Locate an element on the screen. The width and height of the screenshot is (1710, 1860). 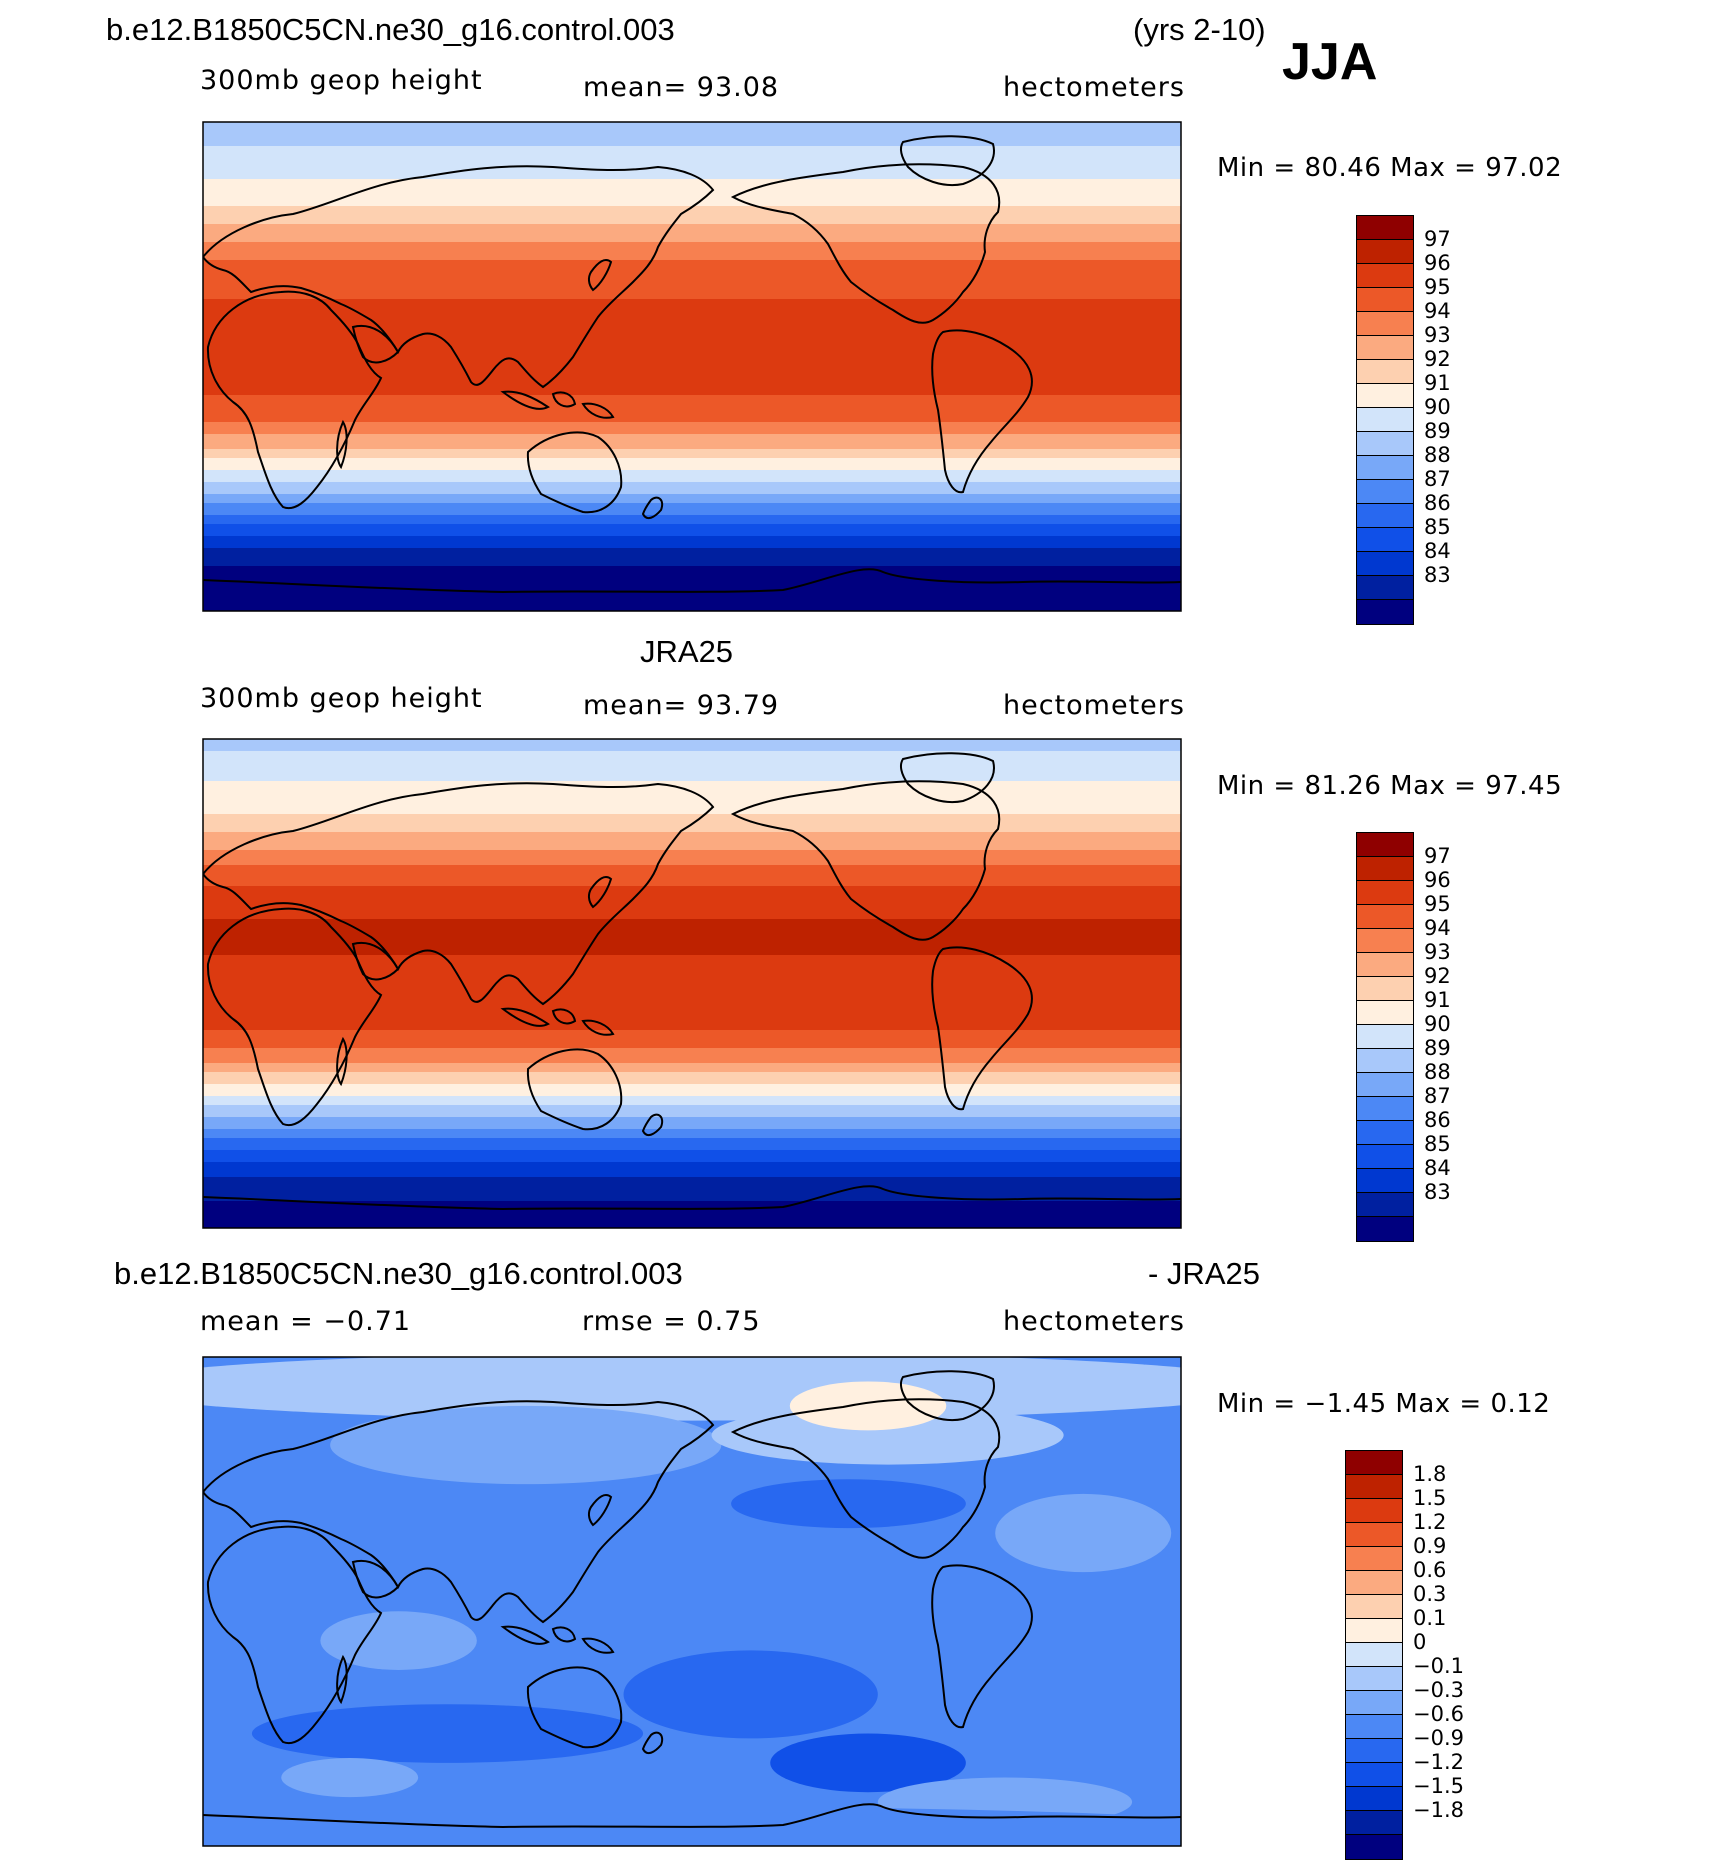
colorbar-label: 90 is located at coordinates (1437, 407).